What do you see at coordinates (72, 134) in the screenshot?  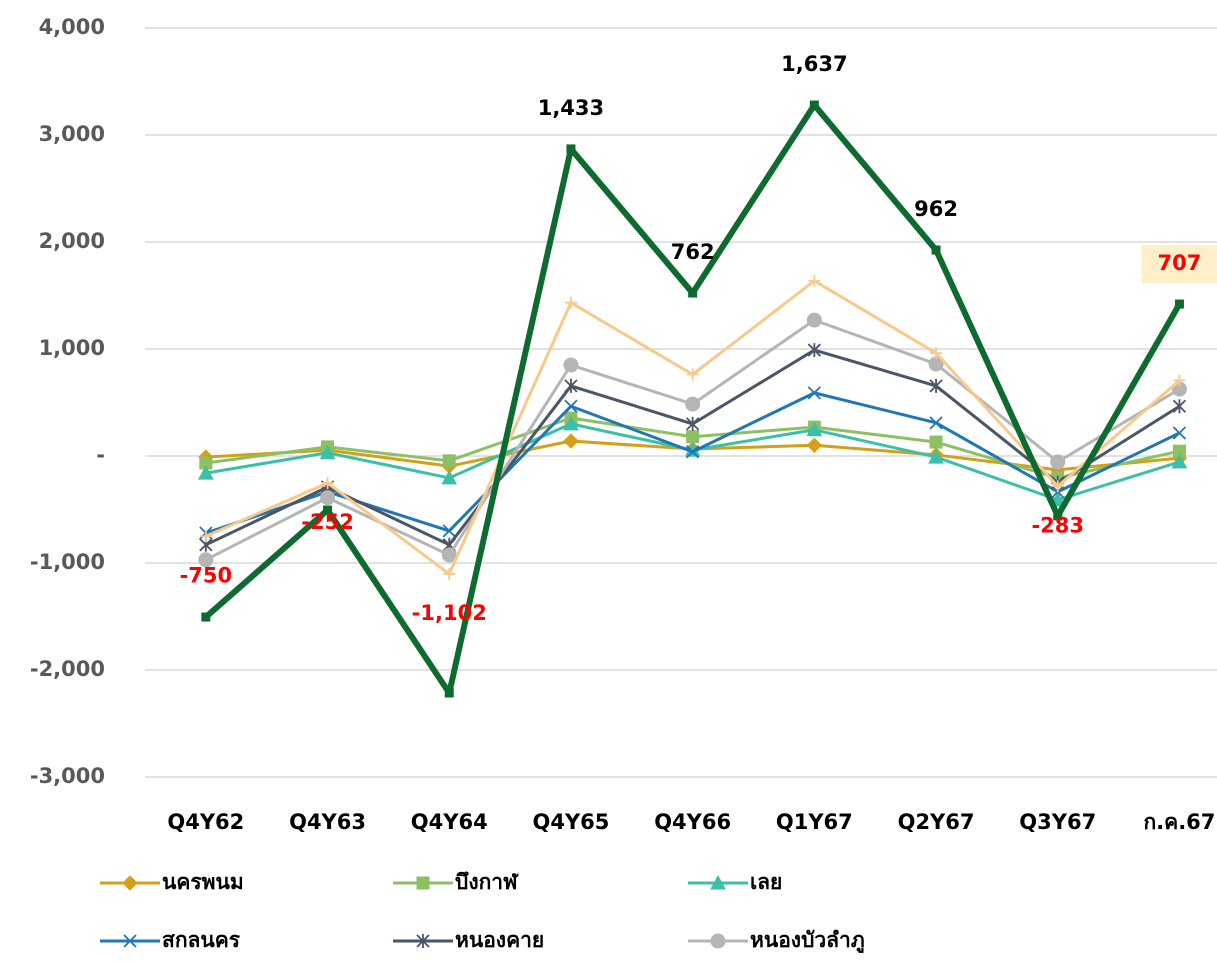 I see `y-tick-label: 3,000` at bounding box center [72, 134].